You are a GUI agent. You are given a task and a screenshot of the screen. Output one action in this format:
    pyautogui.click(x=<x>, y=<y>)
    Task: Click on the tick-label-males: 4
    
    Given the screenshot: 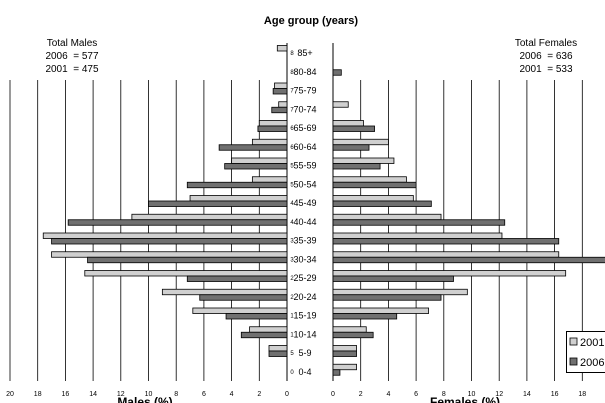 What is the action you would take?
    pyautogui.click(x=232, y=394)
    